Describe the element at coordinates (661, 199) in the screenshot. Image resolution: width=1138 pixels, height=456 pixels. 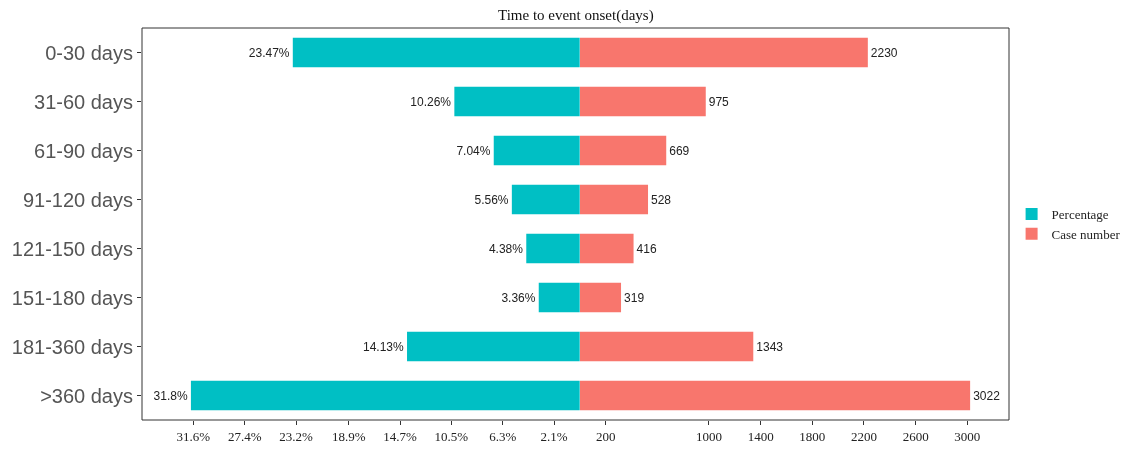
I see `data-label: 528` at that location.